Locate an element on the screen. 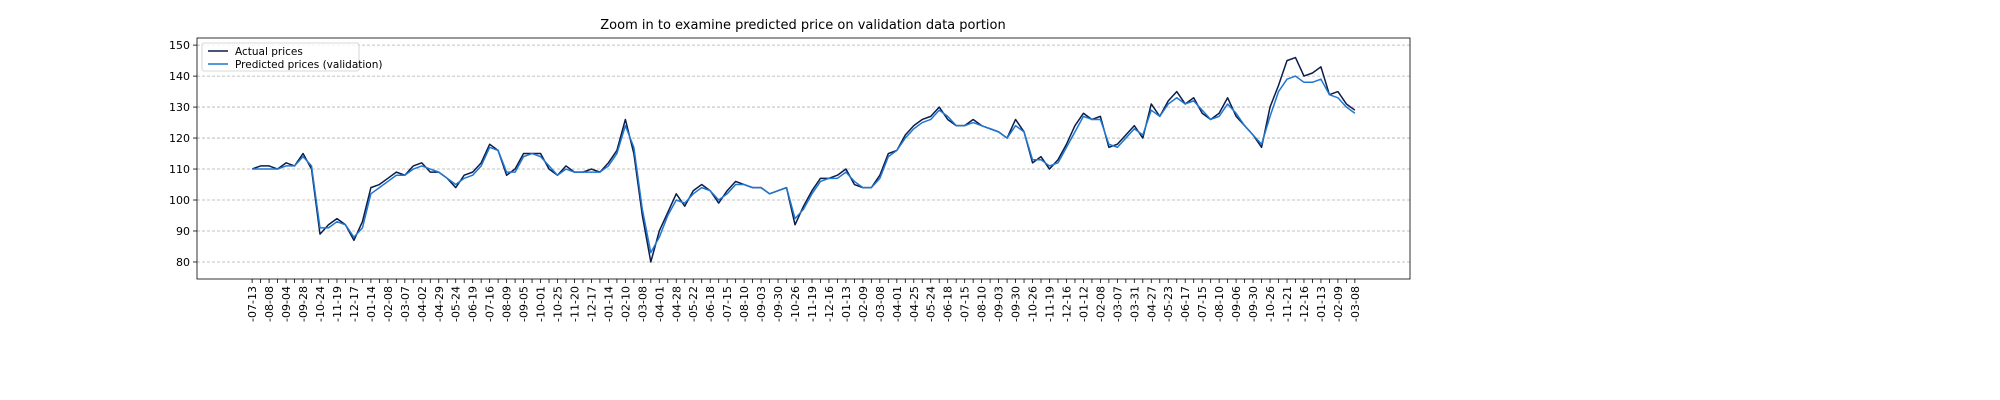  x-tick-label: -08-09 is located at coordinates (507, 304).